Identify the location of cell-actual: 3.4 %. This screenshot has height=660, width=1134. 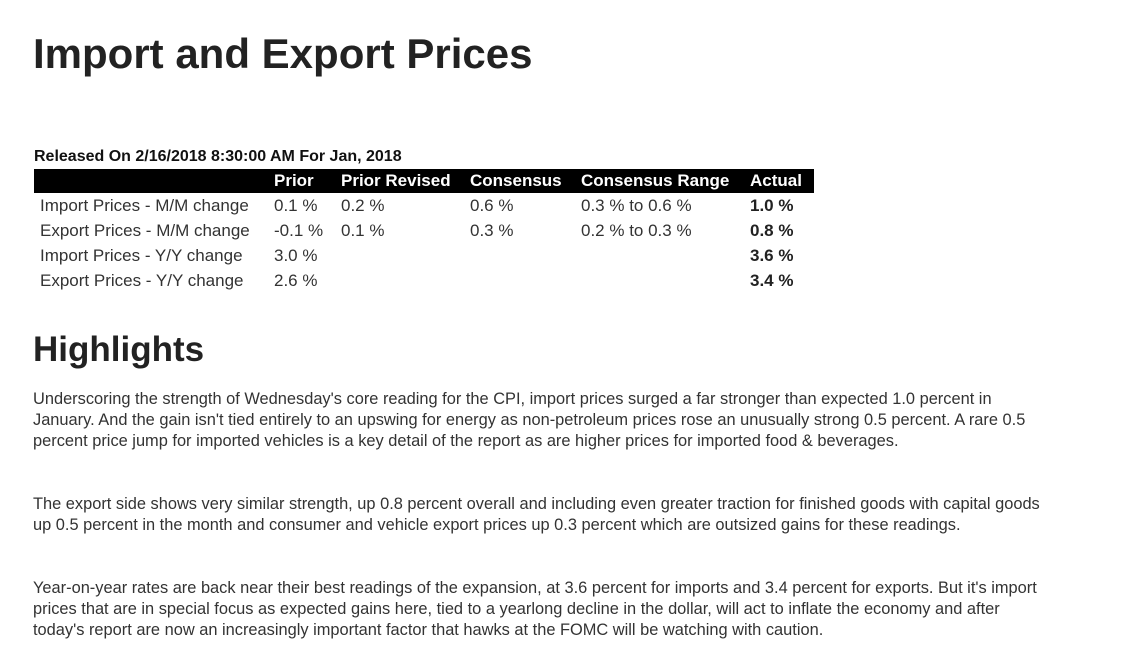
(782, 280).